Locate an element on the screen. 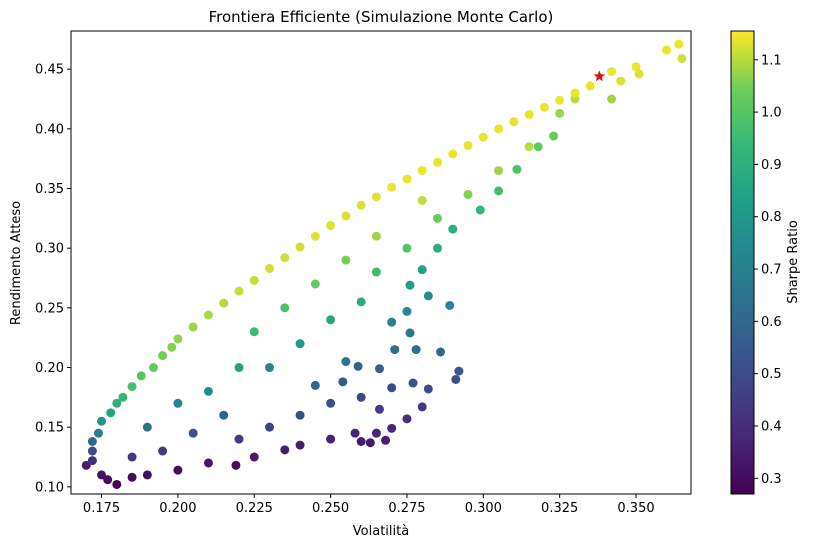 The height and width of the screenshot is (547, 813). x-tick-label: 0.275 is located at coordinates (406, 508).